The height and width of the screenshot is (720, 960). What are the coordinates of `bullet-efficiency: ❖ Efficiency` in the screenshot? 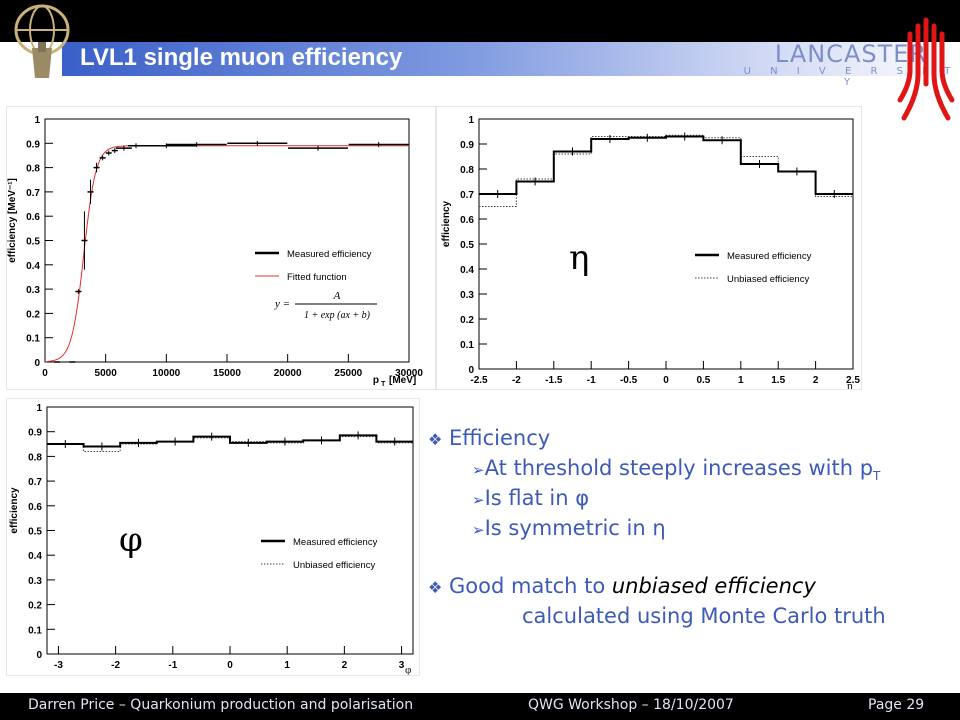 It's located at (489, 438).